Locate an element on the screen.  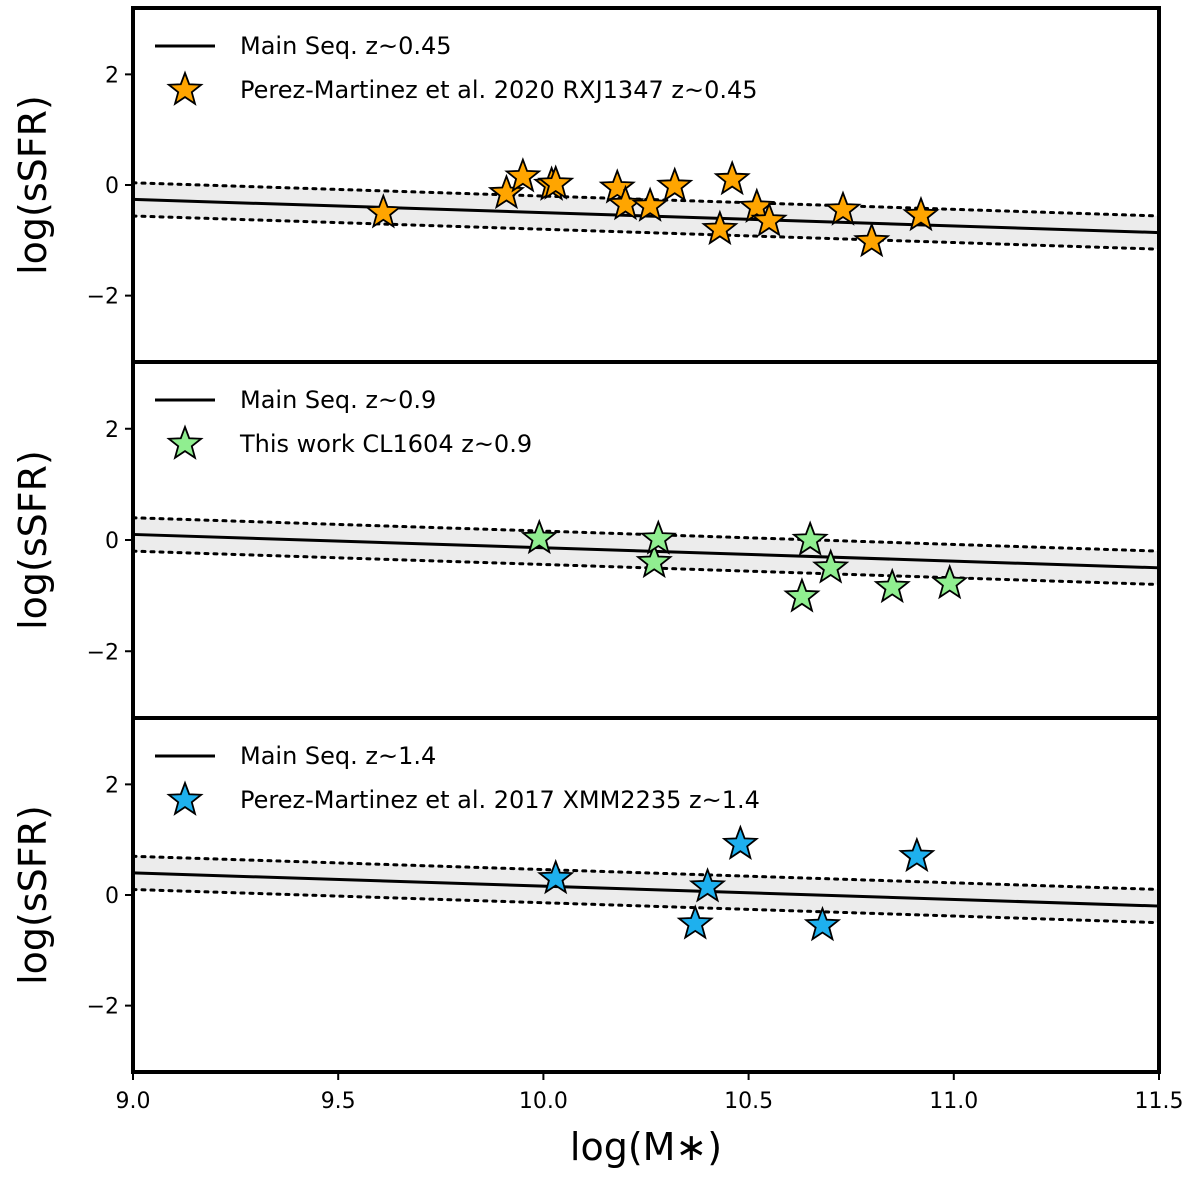
x-tick-label: 10.0 is located at coordinates (543, 1101).